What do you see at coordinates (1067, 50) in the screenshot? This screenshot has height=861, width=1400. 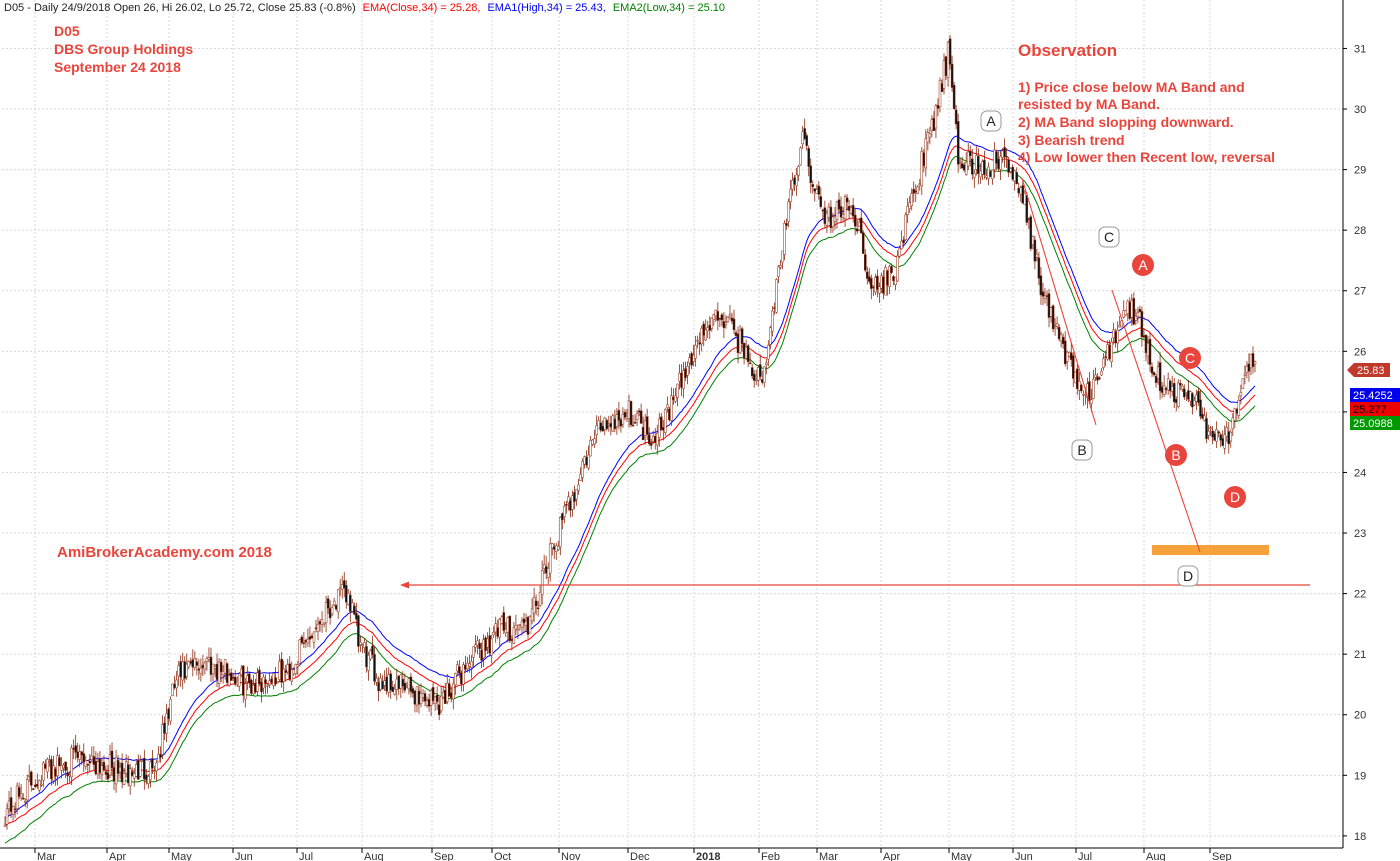 I see `observation-title: Observation` at bounding box center [1067, 50].